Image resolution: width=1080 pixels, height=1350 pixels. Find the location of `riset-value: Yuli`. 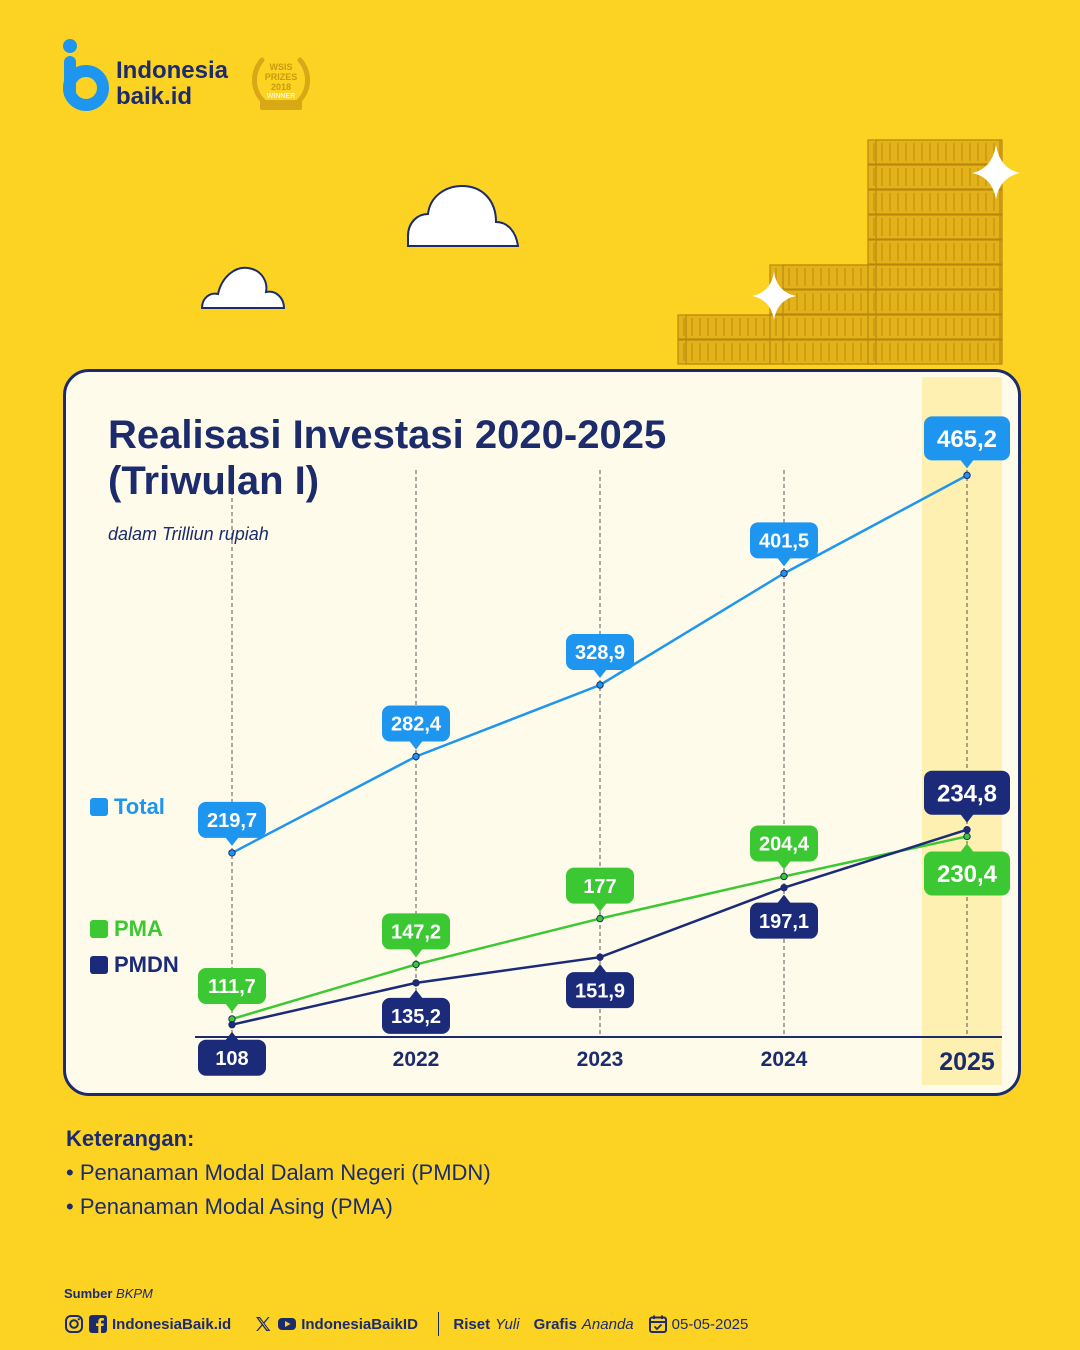

riset-value: Yuli is located at coordinates (507, 1324).